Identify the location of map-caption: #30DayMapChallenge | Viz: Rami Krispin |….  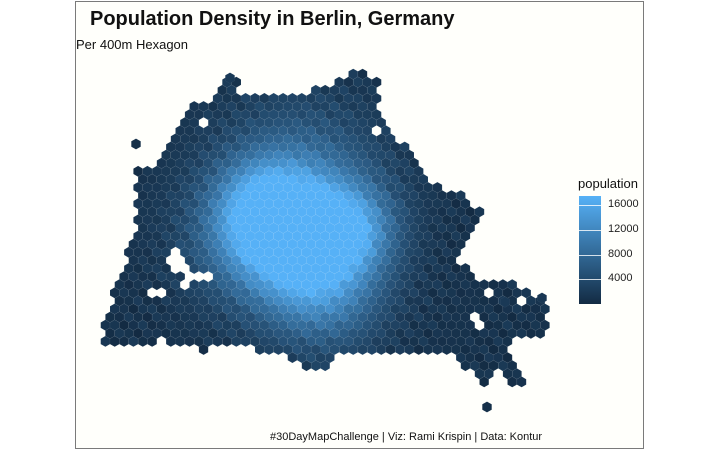
(406, 437).